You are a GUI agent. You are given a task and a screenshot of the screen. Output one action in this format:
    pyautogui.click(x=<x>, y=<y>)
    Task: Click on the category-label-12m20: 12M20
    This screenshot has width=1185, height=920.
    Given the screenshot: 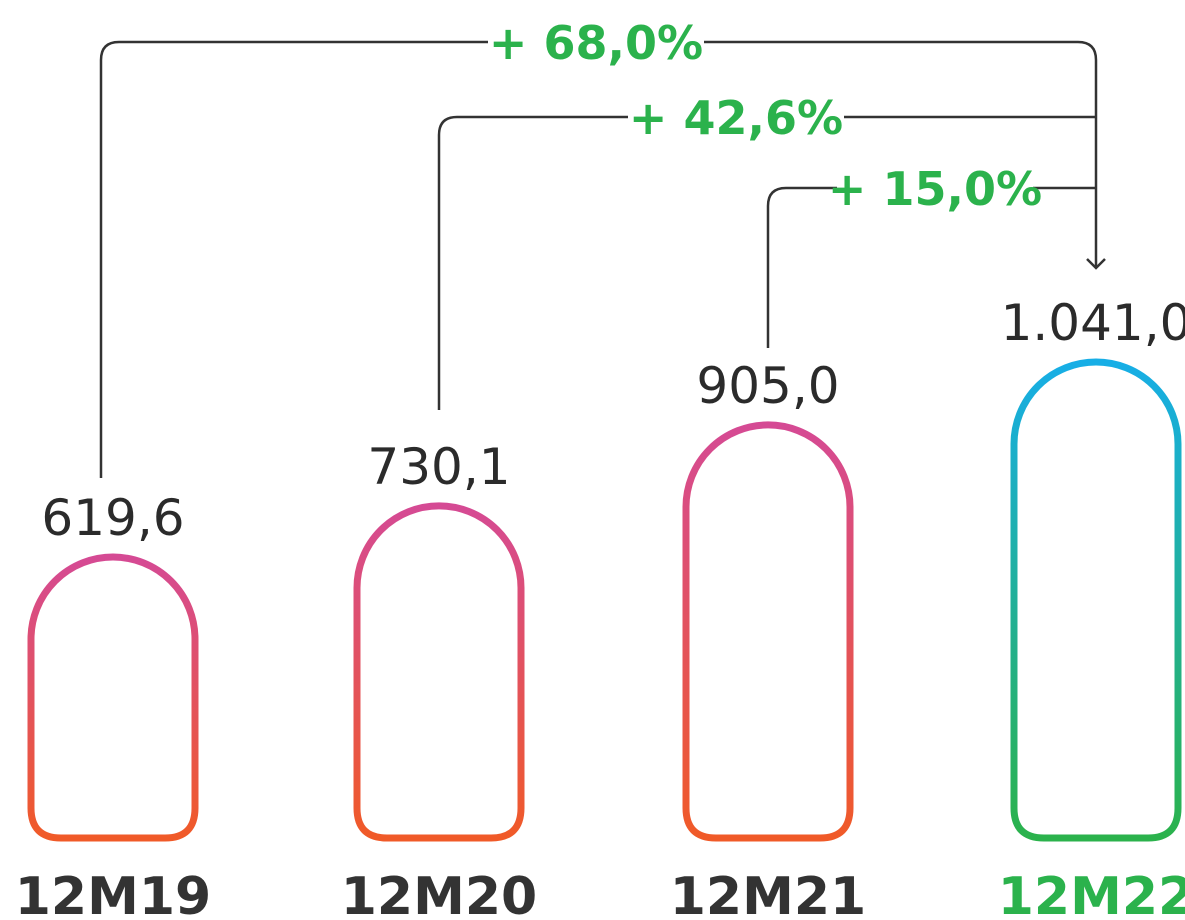 What is the action you would take?
    pyautogui.click(x=439, y=893)
    